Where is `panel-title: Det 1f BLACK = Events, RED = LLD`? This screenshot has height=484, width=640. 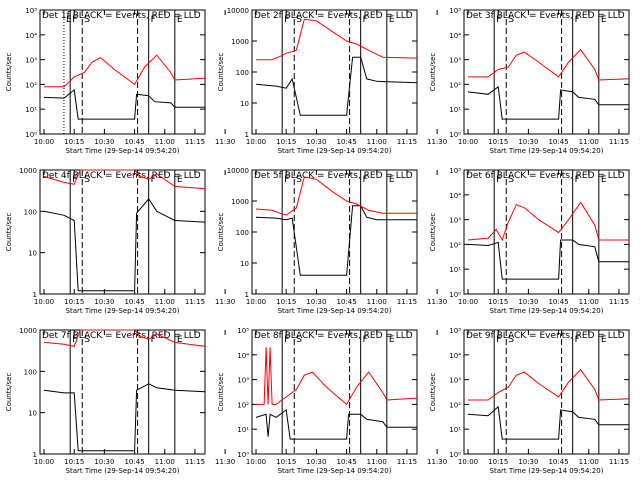
panel-title: Det 1f BLACK = Events, RED = LLD is located at coordinates (121, 16).